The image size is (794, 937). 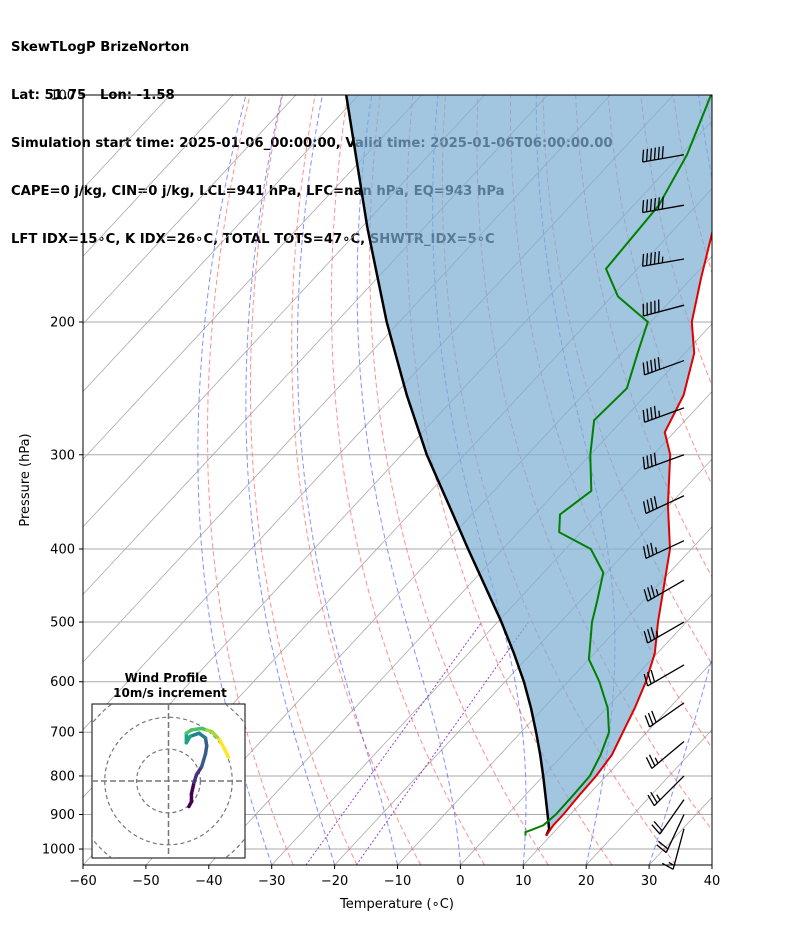 What do you see at coordinates (586, 881) in the screenshot?
I see `x-tick-label: 20` at bounding box center [586, 881].